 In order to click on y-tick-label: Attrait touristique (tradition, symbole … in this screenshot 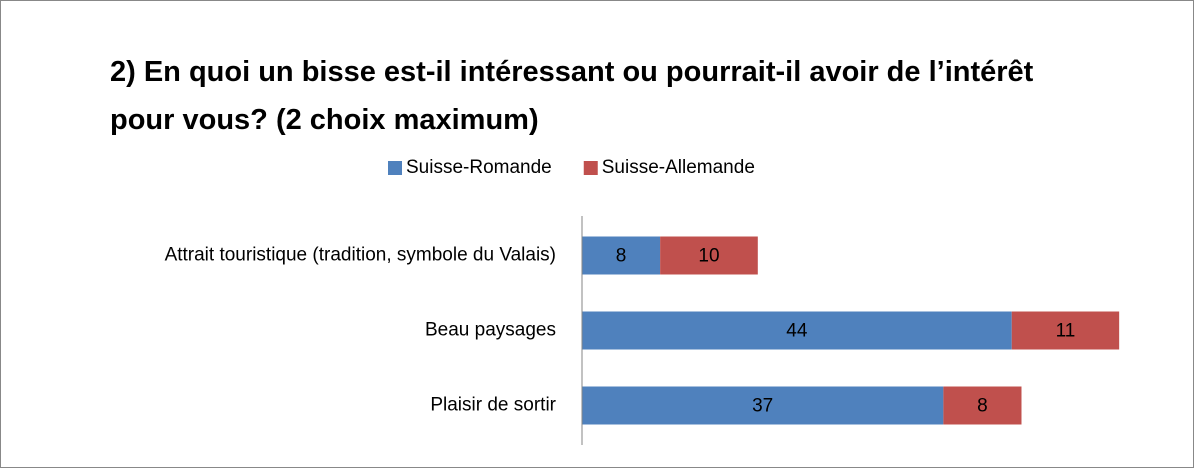, I will do `click(360, 255)`.